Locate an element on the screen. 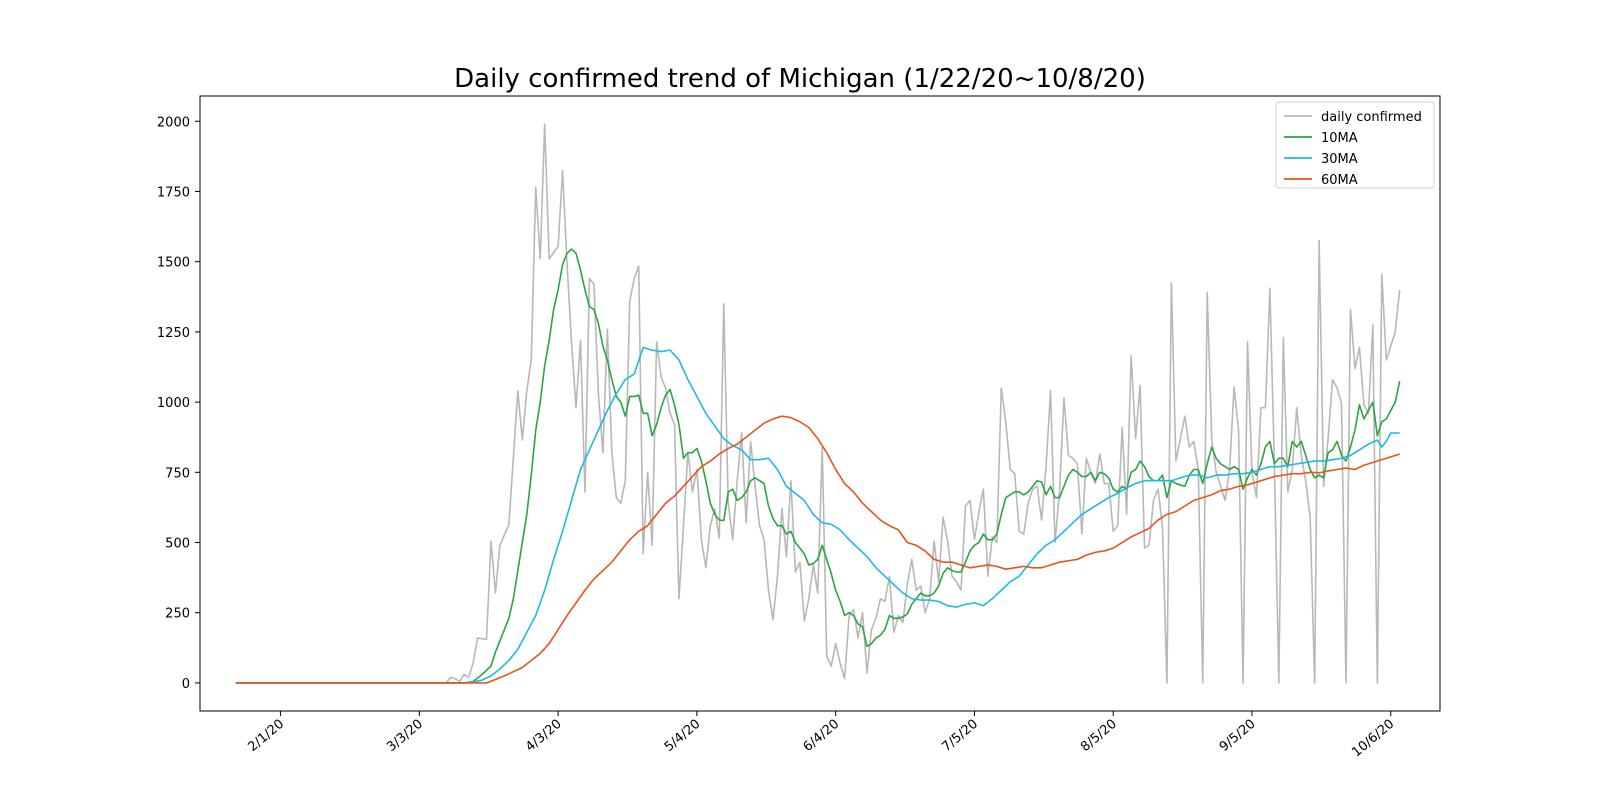 The image size is (1600, 800). y-tick-label: 1000 is located at coordinates (173, 403).